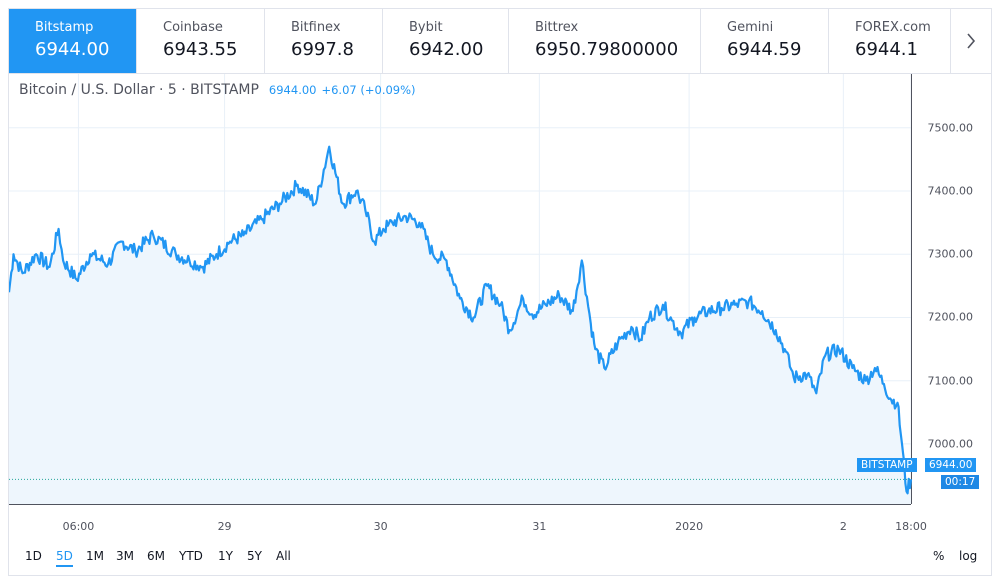 Image resolution: width=1000 pixels, height=584 pixels. I want to click on tab-bitfinex: Bitfinex 6997.8, so click(324, 41).